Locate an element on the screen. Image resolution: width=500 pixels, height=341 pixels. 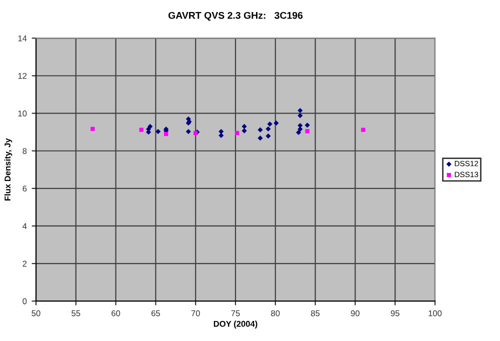
x-tick-label: 100 is located at coordinates (435, 313).